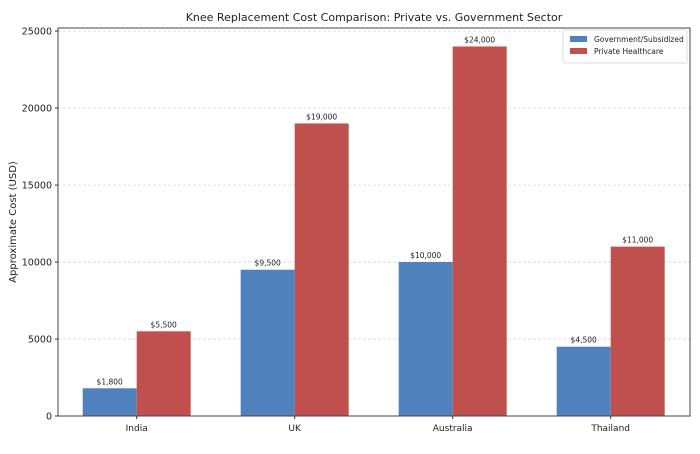 The height and width of the screenshot is (454, 700). I want to click on y-tick-label: 20000, so click(37, 109).